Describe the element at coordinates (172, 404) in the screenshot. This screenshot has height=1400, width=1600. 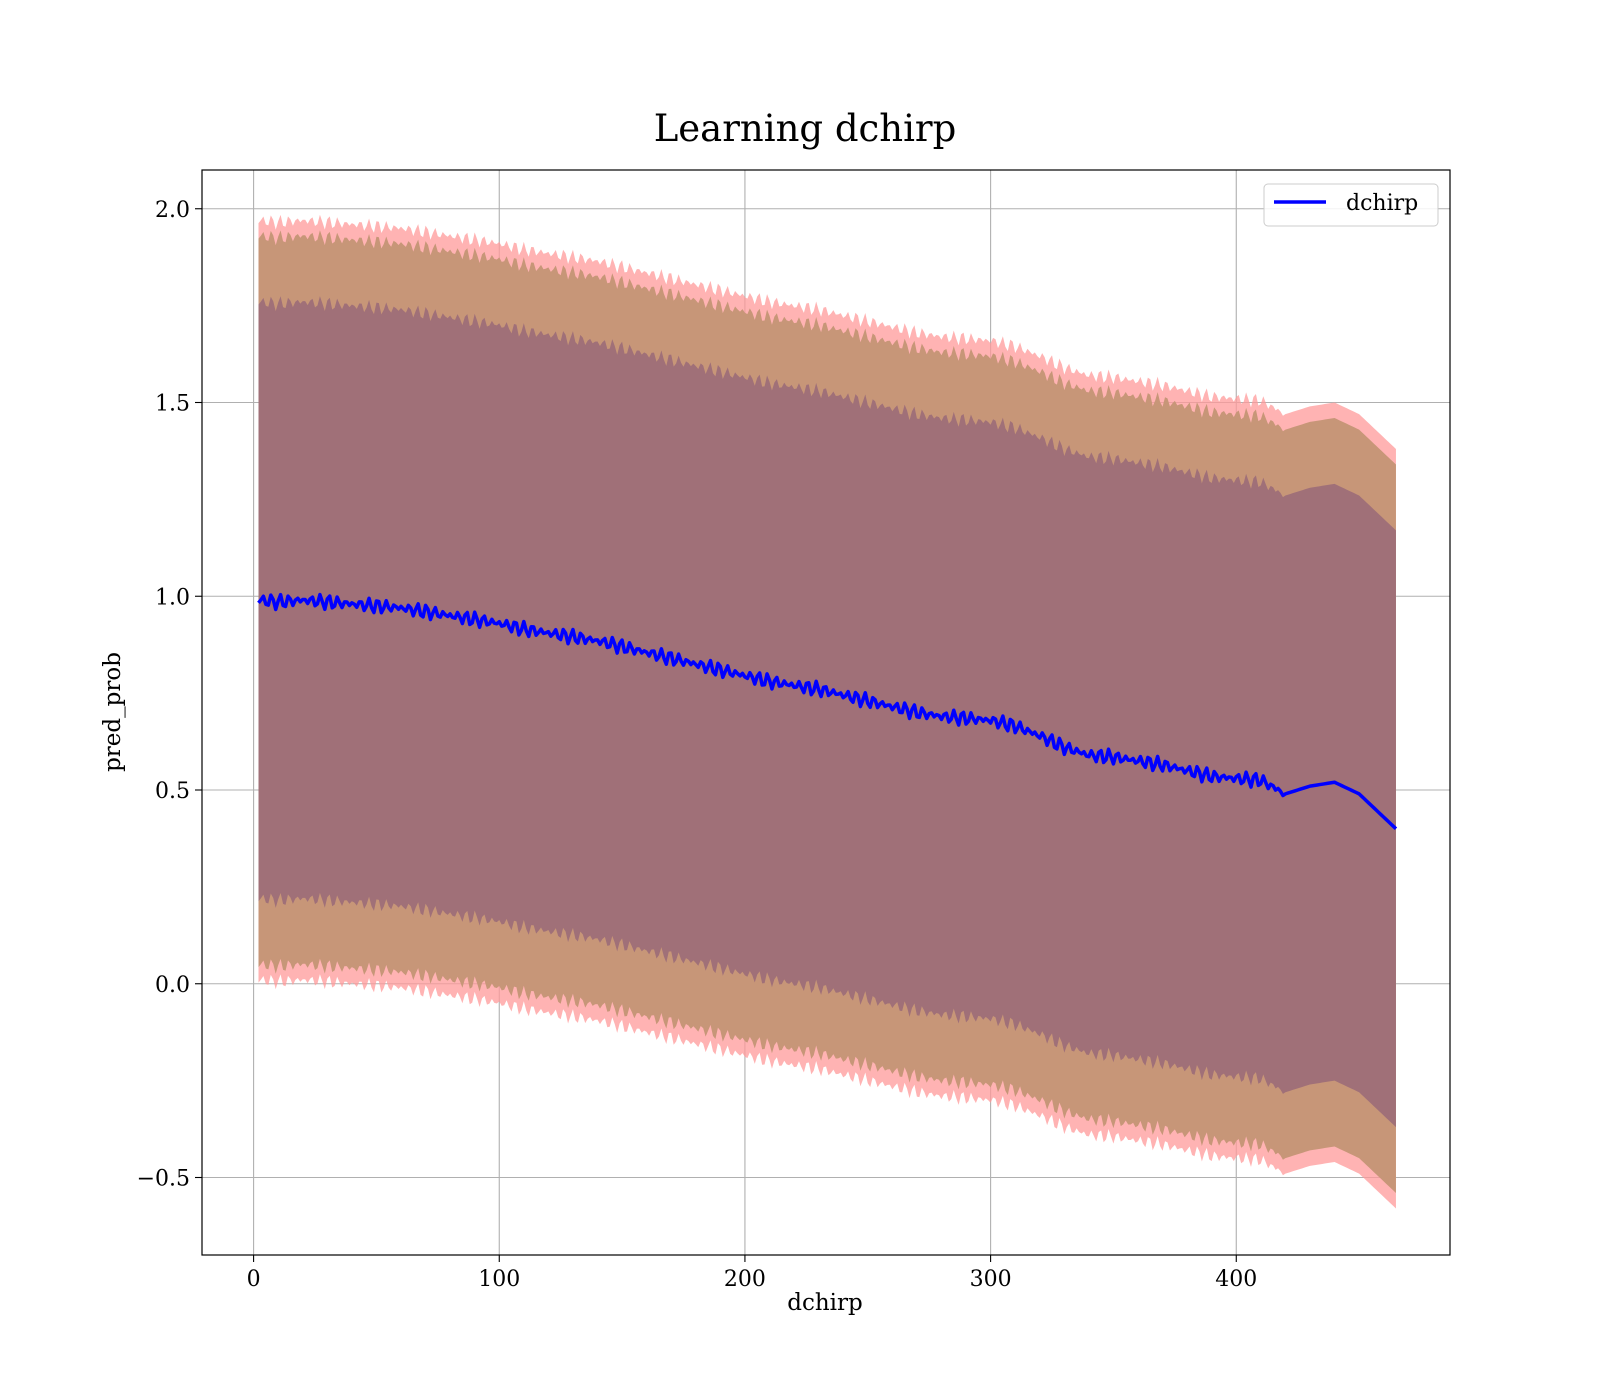
I see `y-tick-label-4: 1.5` at that location.